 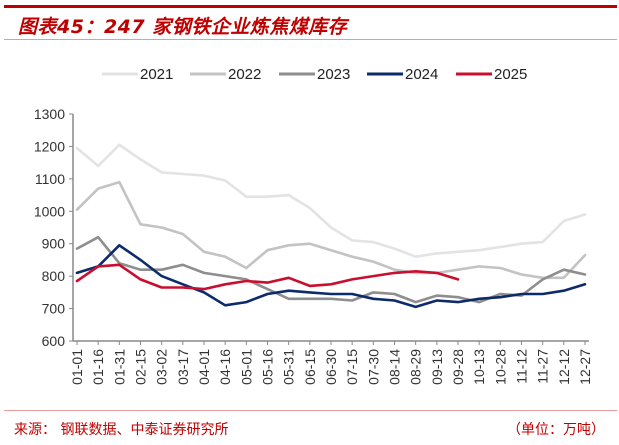 What do you see at coordinates (585, 367) in the screenshot?
I see `x-tick-label: 12-27` at bounding box center [585, 367].